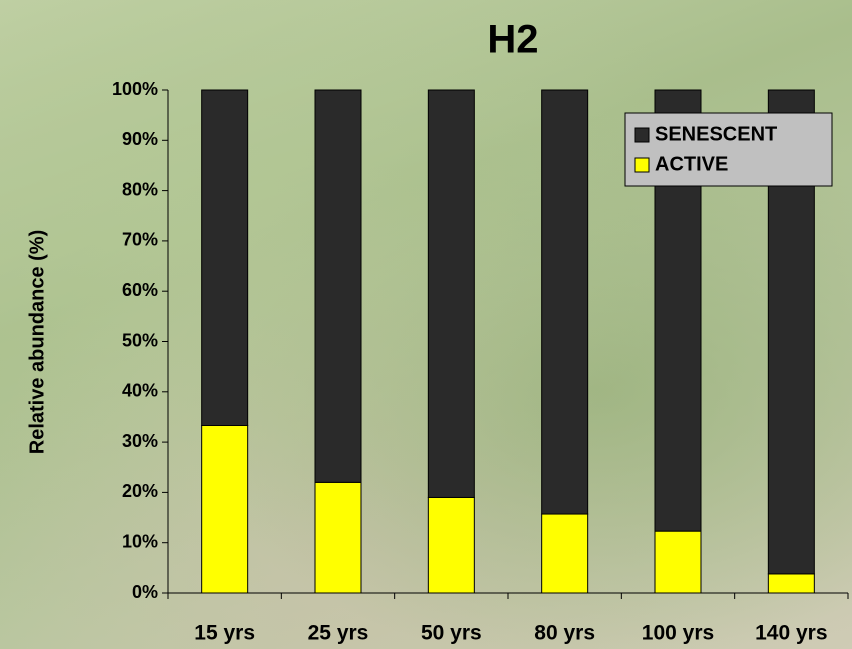 This screenshot has height=649, width=852. What do you see at coordinates (145, 592) in the screenshot?
I see `y-tick-label: 0%` at bounding box center [145, 592].